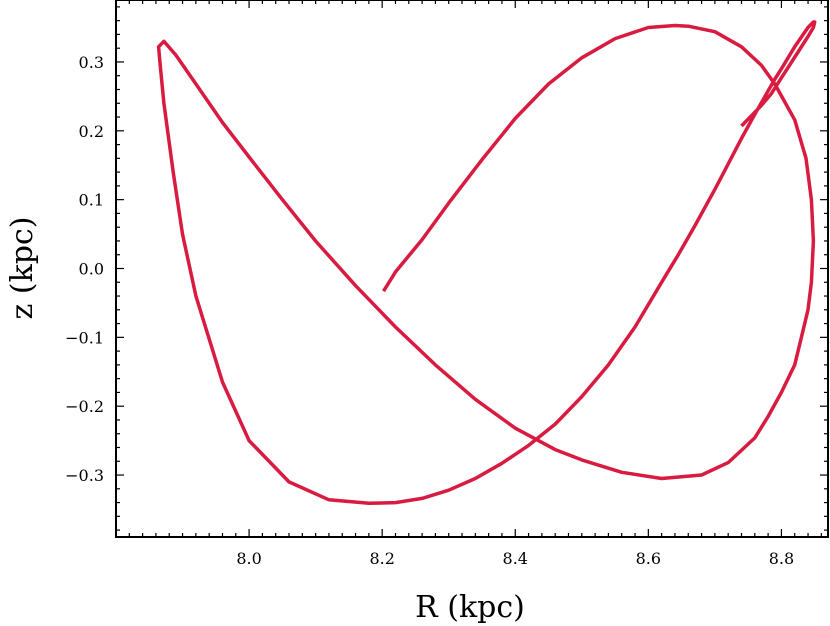 The height and width of the screenshot is (626, 830). I want to click on y-axis-label: z (kpc), so click(22, 268).